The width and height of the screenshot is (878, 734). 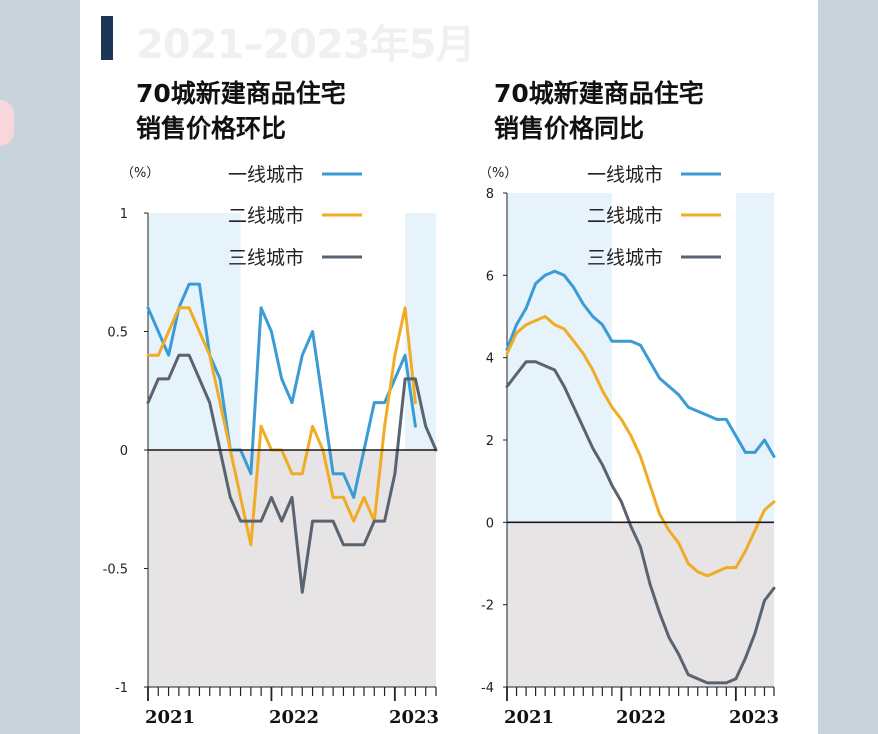 I want to click on header-date-range: 2021–2023年5月, so click(x=305, y=45).